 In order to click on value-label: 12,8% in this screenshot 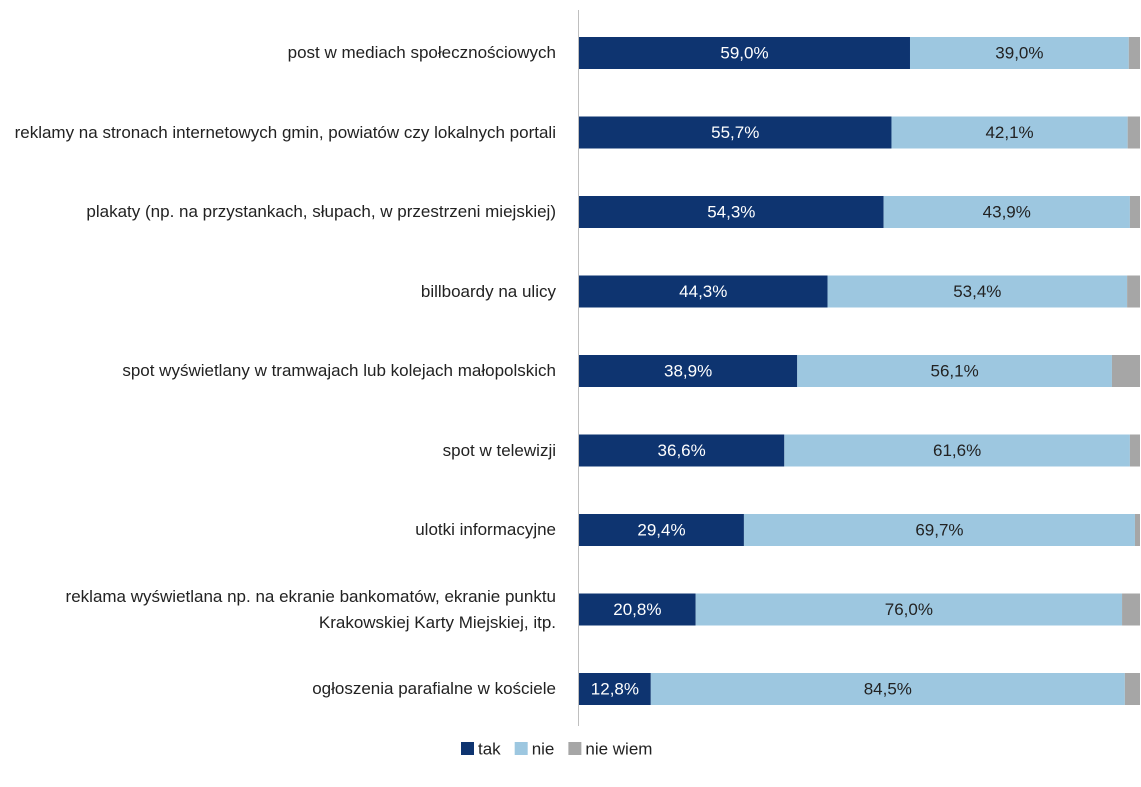, I will do `click(615, 688)`.